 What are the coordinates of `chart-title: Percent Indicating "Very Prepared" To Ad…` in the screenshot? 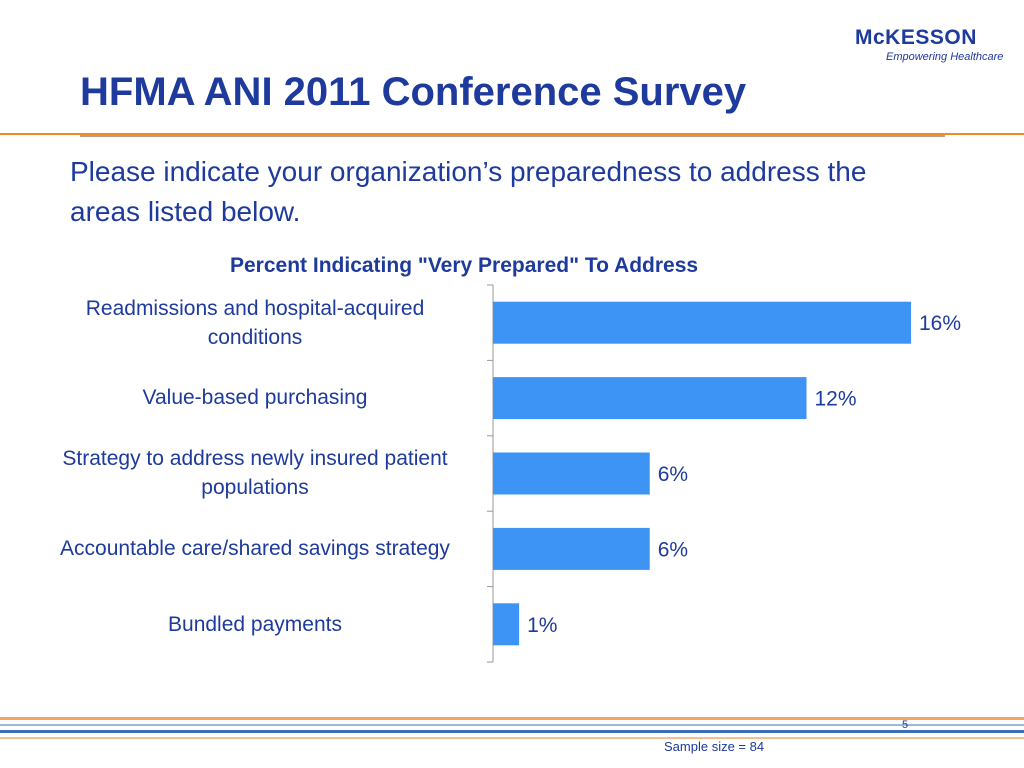 It's located at (464, 265).